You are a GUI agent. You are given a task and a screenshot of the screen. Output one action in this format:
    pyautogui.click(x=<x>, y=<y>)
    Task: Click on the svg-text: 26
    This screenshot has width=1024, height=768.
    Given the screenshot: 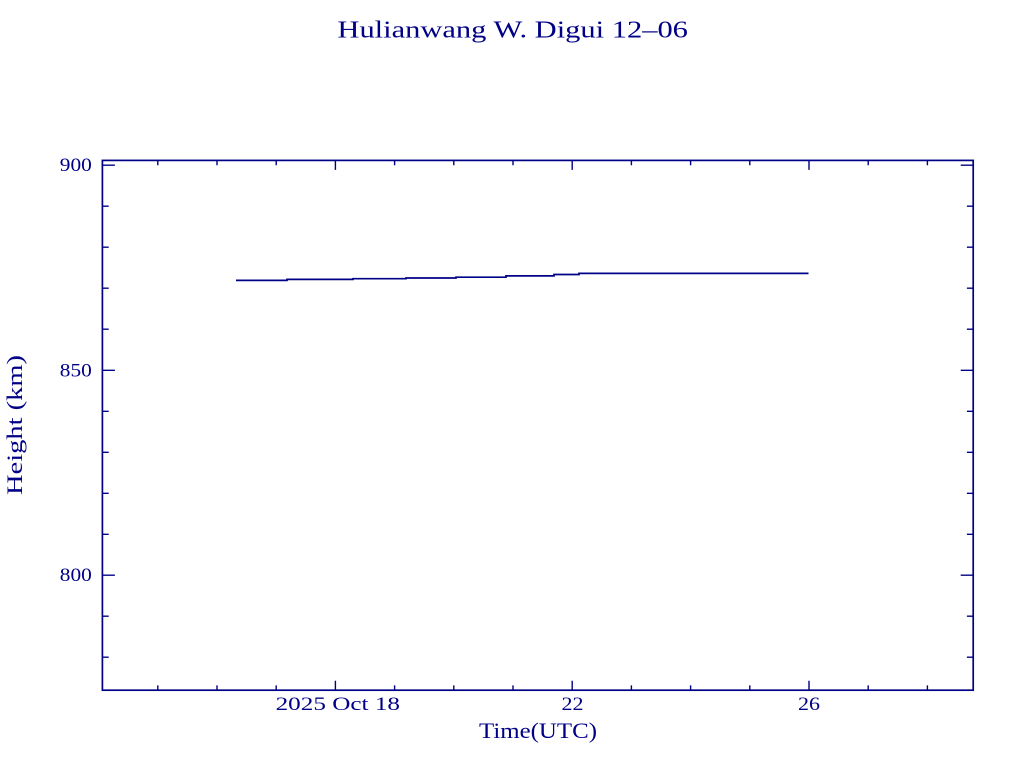 What is the action you would take?
    pyautogui.click(x=809, y=705)
    